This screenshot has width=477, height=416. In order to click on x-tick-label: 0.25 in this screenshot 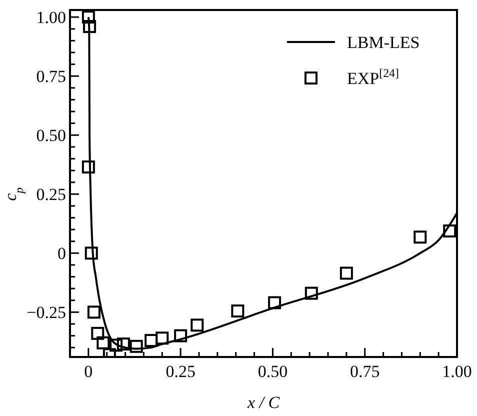, I will do `click(181, 371)`.